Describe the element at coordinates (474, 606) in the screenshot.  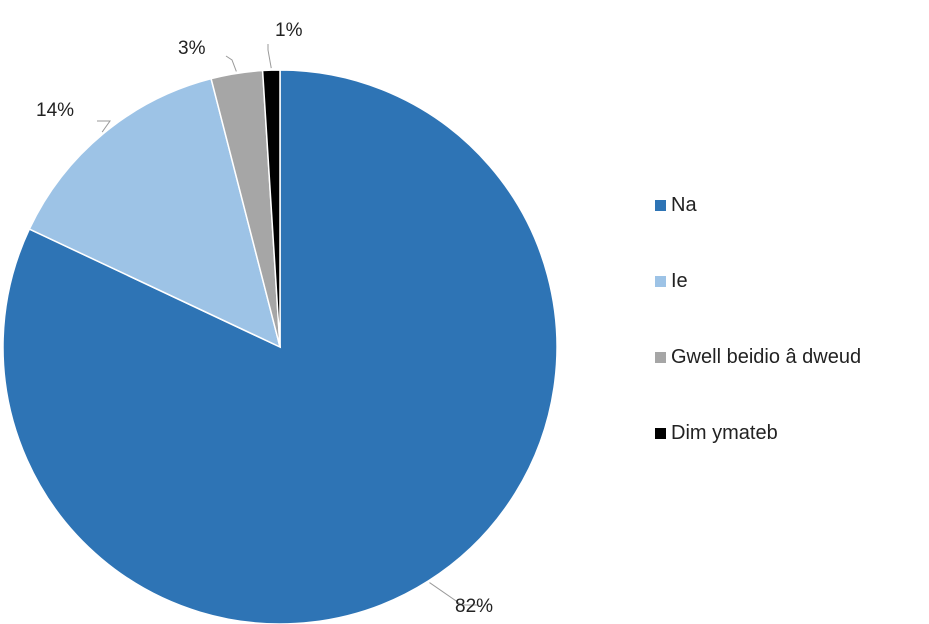
I see `data-label-0: 82%` at that location.